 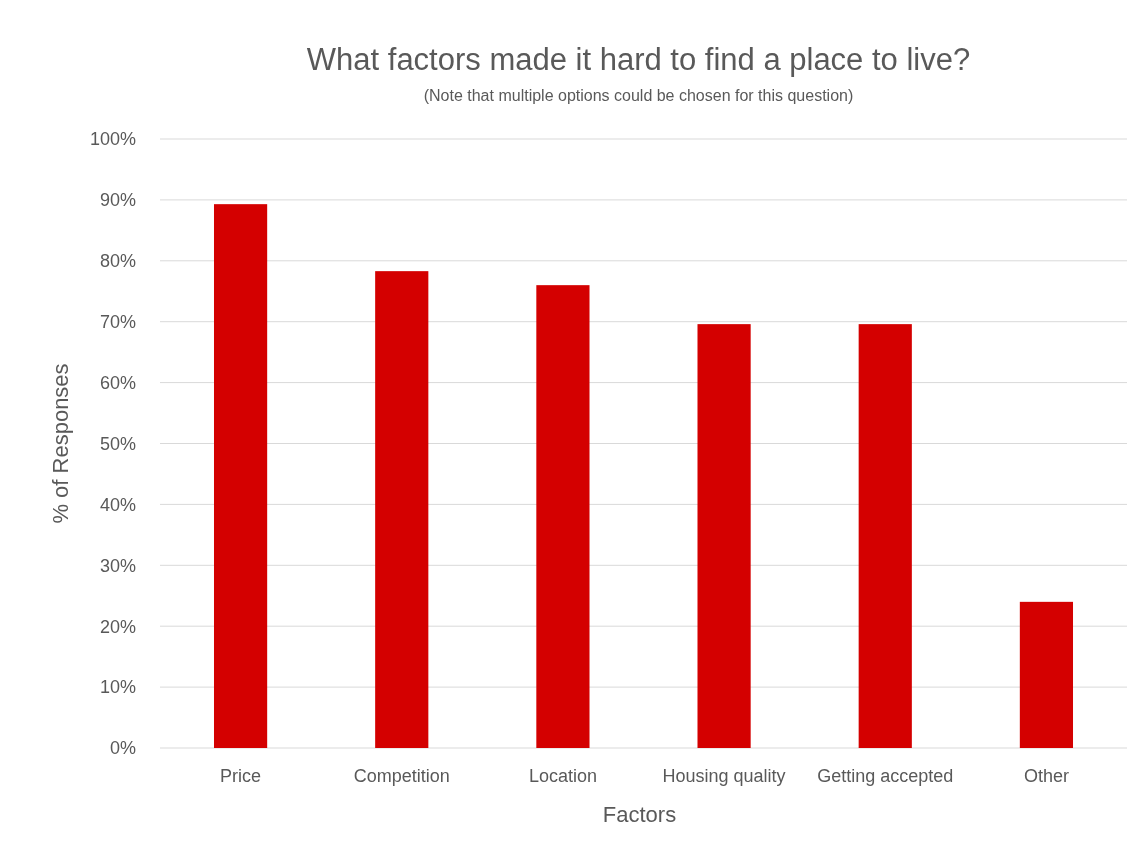 I want to click on y-tick-label: 50%, so click(x=117, y=443).